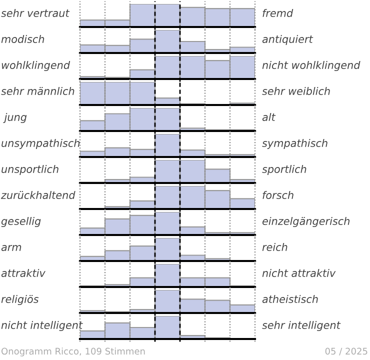 The height and width of the screenshot is (360, 370). What do you see at coordinates (73, 352) in the screenshot?
I see `text: Onogramm Ricco, 109 Stimmen` at bounding box center [73, 352].